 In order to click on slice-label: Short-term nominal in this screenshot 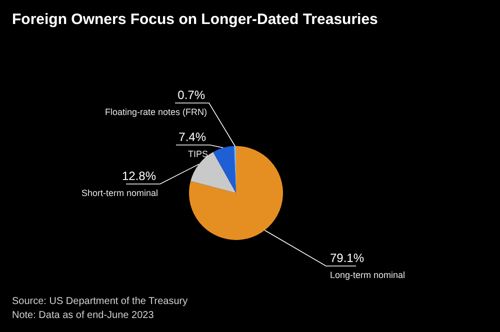, I will do `click(119, 193)`.